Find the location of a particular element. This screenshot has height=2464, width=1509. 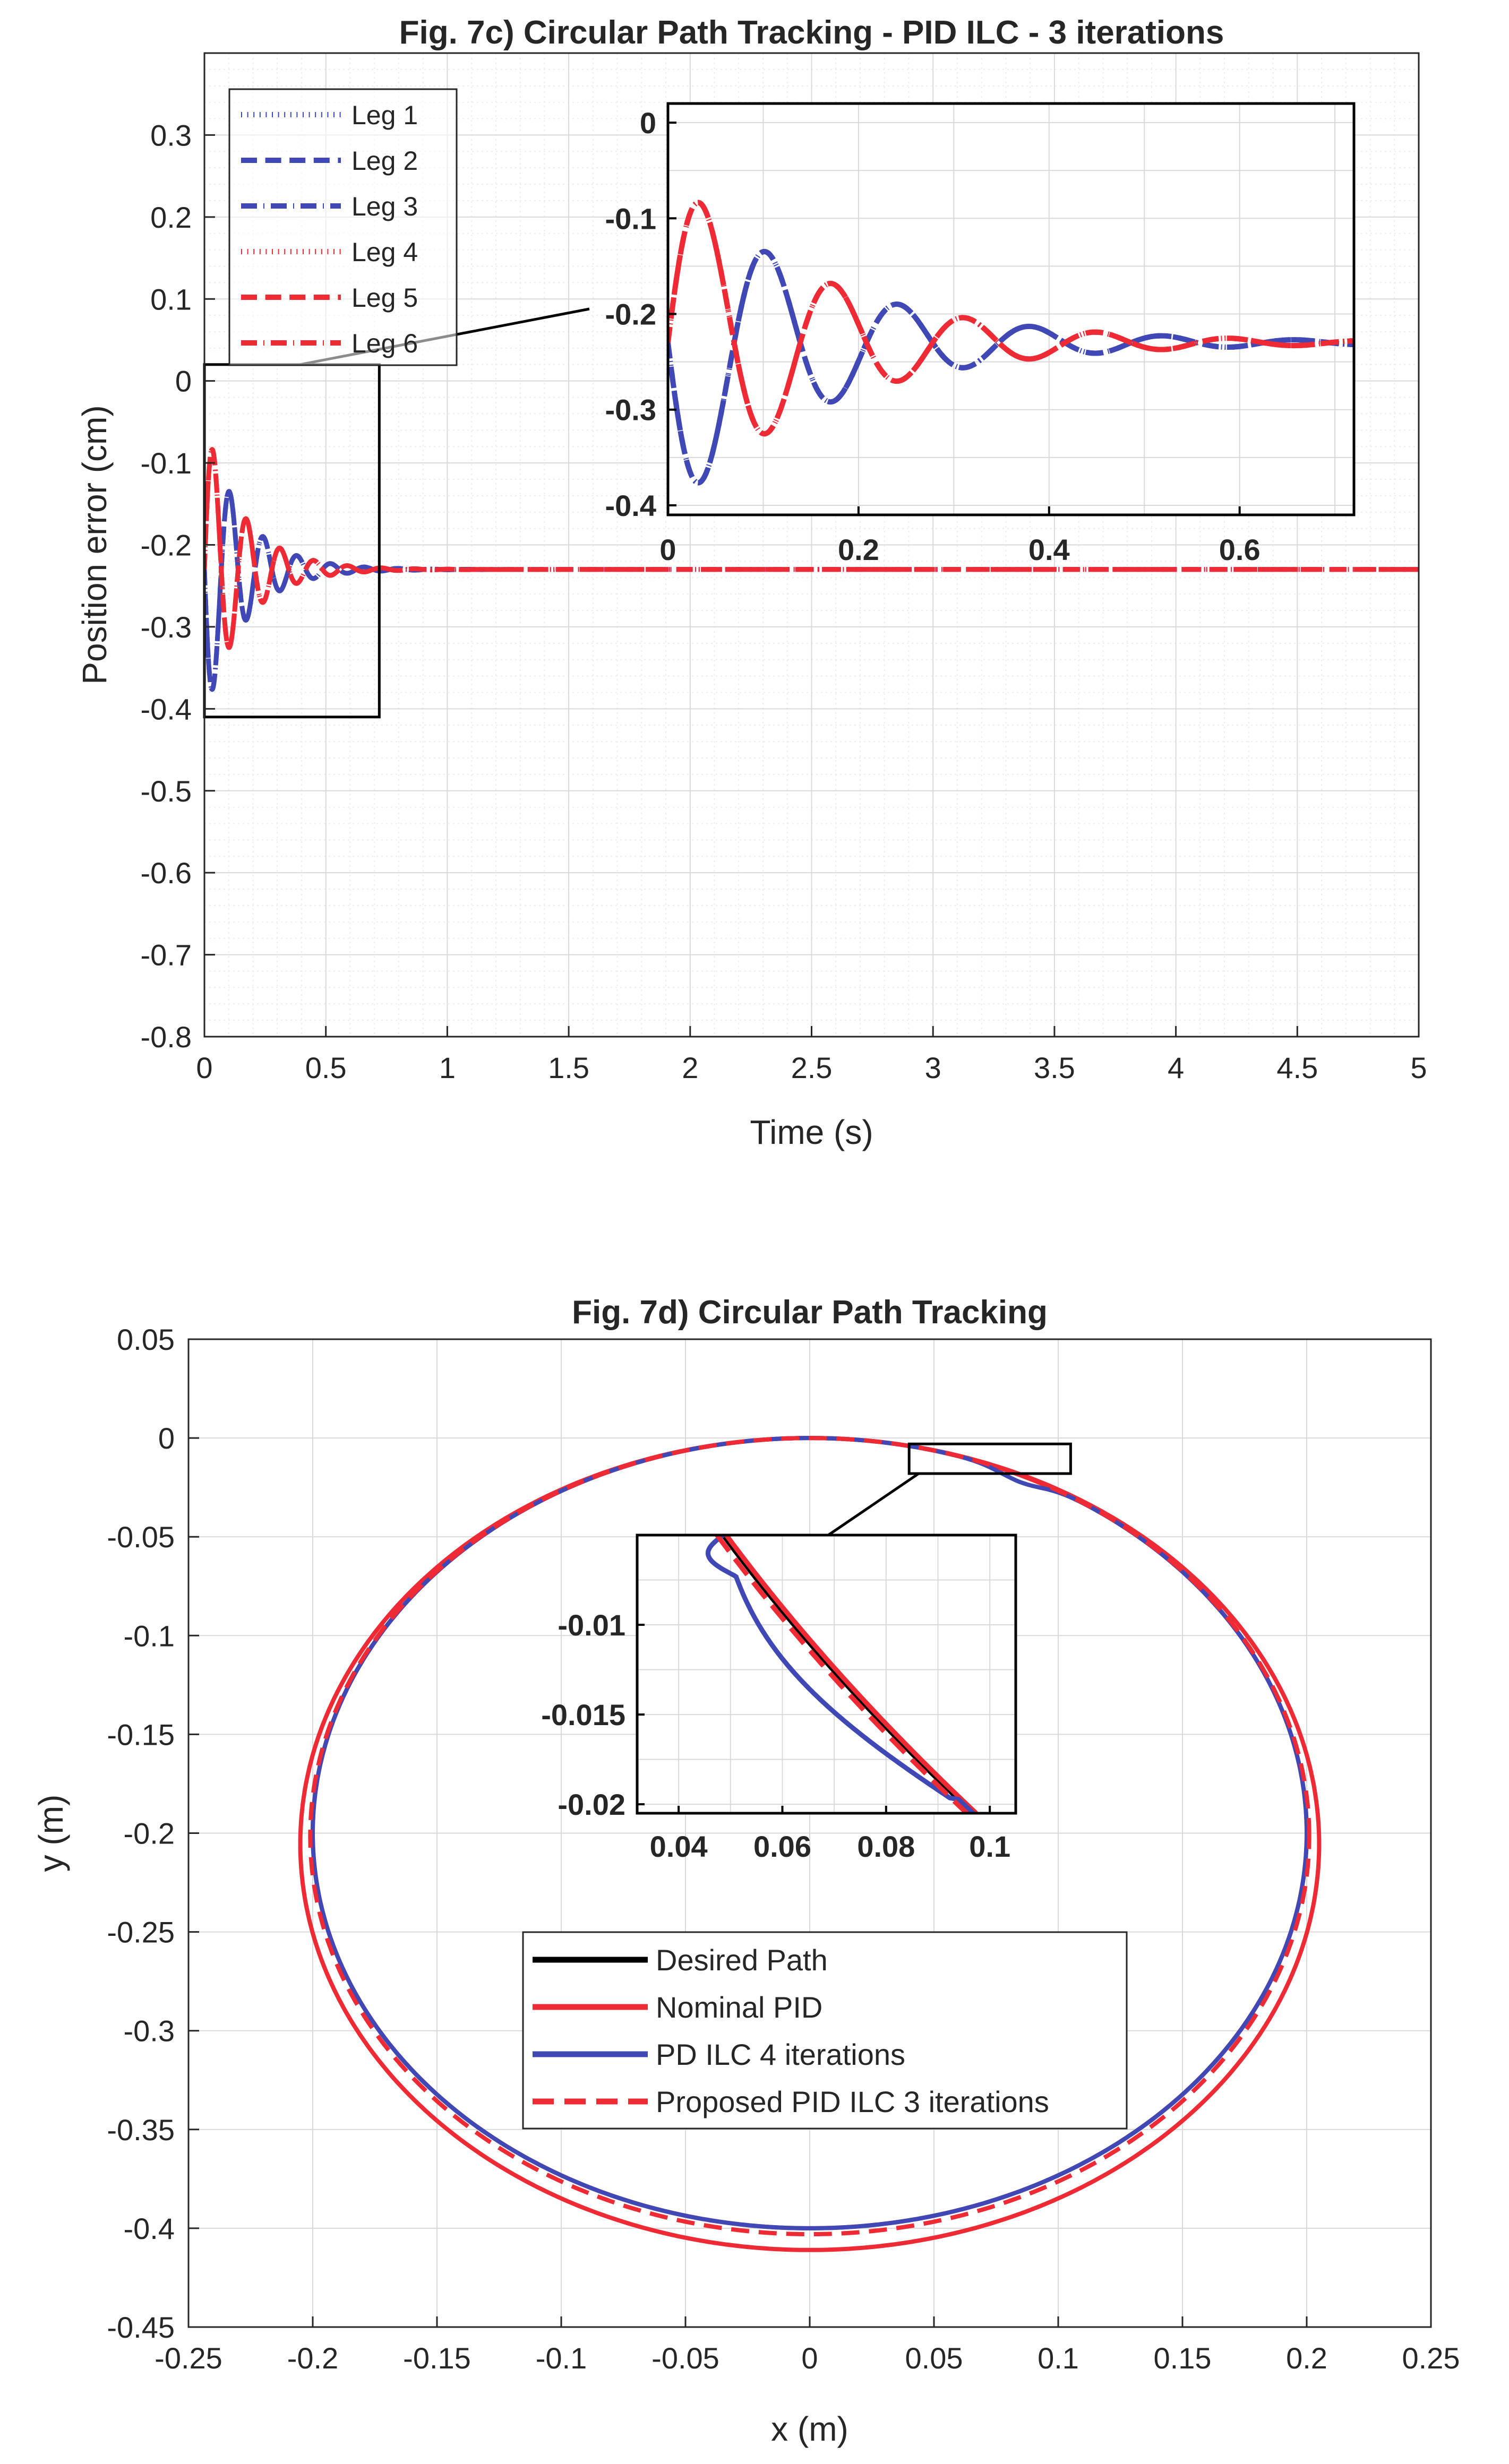

legend-label-leg-6: Leg 6 is located at coordinates (384, 343).